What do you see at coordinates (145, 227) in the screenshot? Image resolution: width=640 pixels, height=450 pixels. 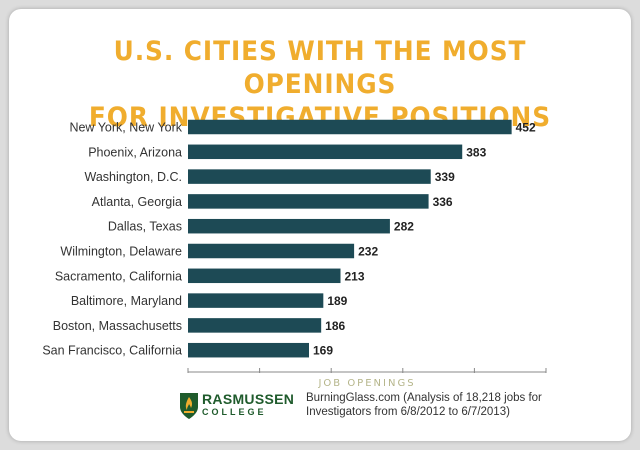 I see `category-label: Dallas, Texas` at bounding box center [145, 227].